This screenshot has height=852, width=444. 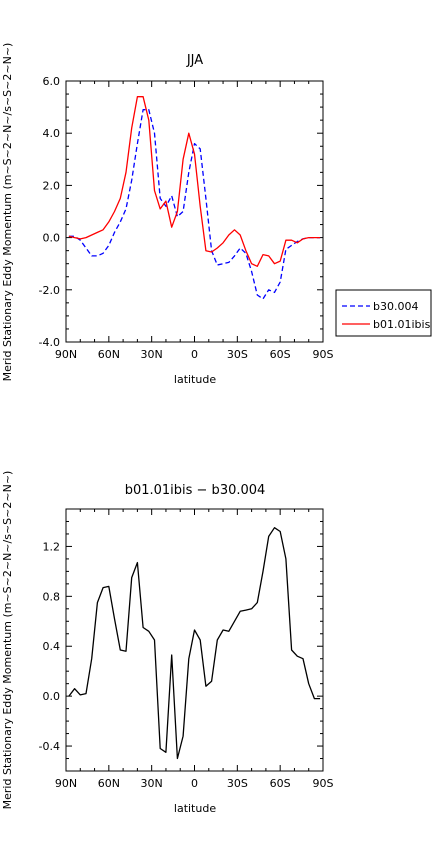 I want to click on bottom-chart-title: b01.01ibis − b30.004, so click(x=195, y=490).